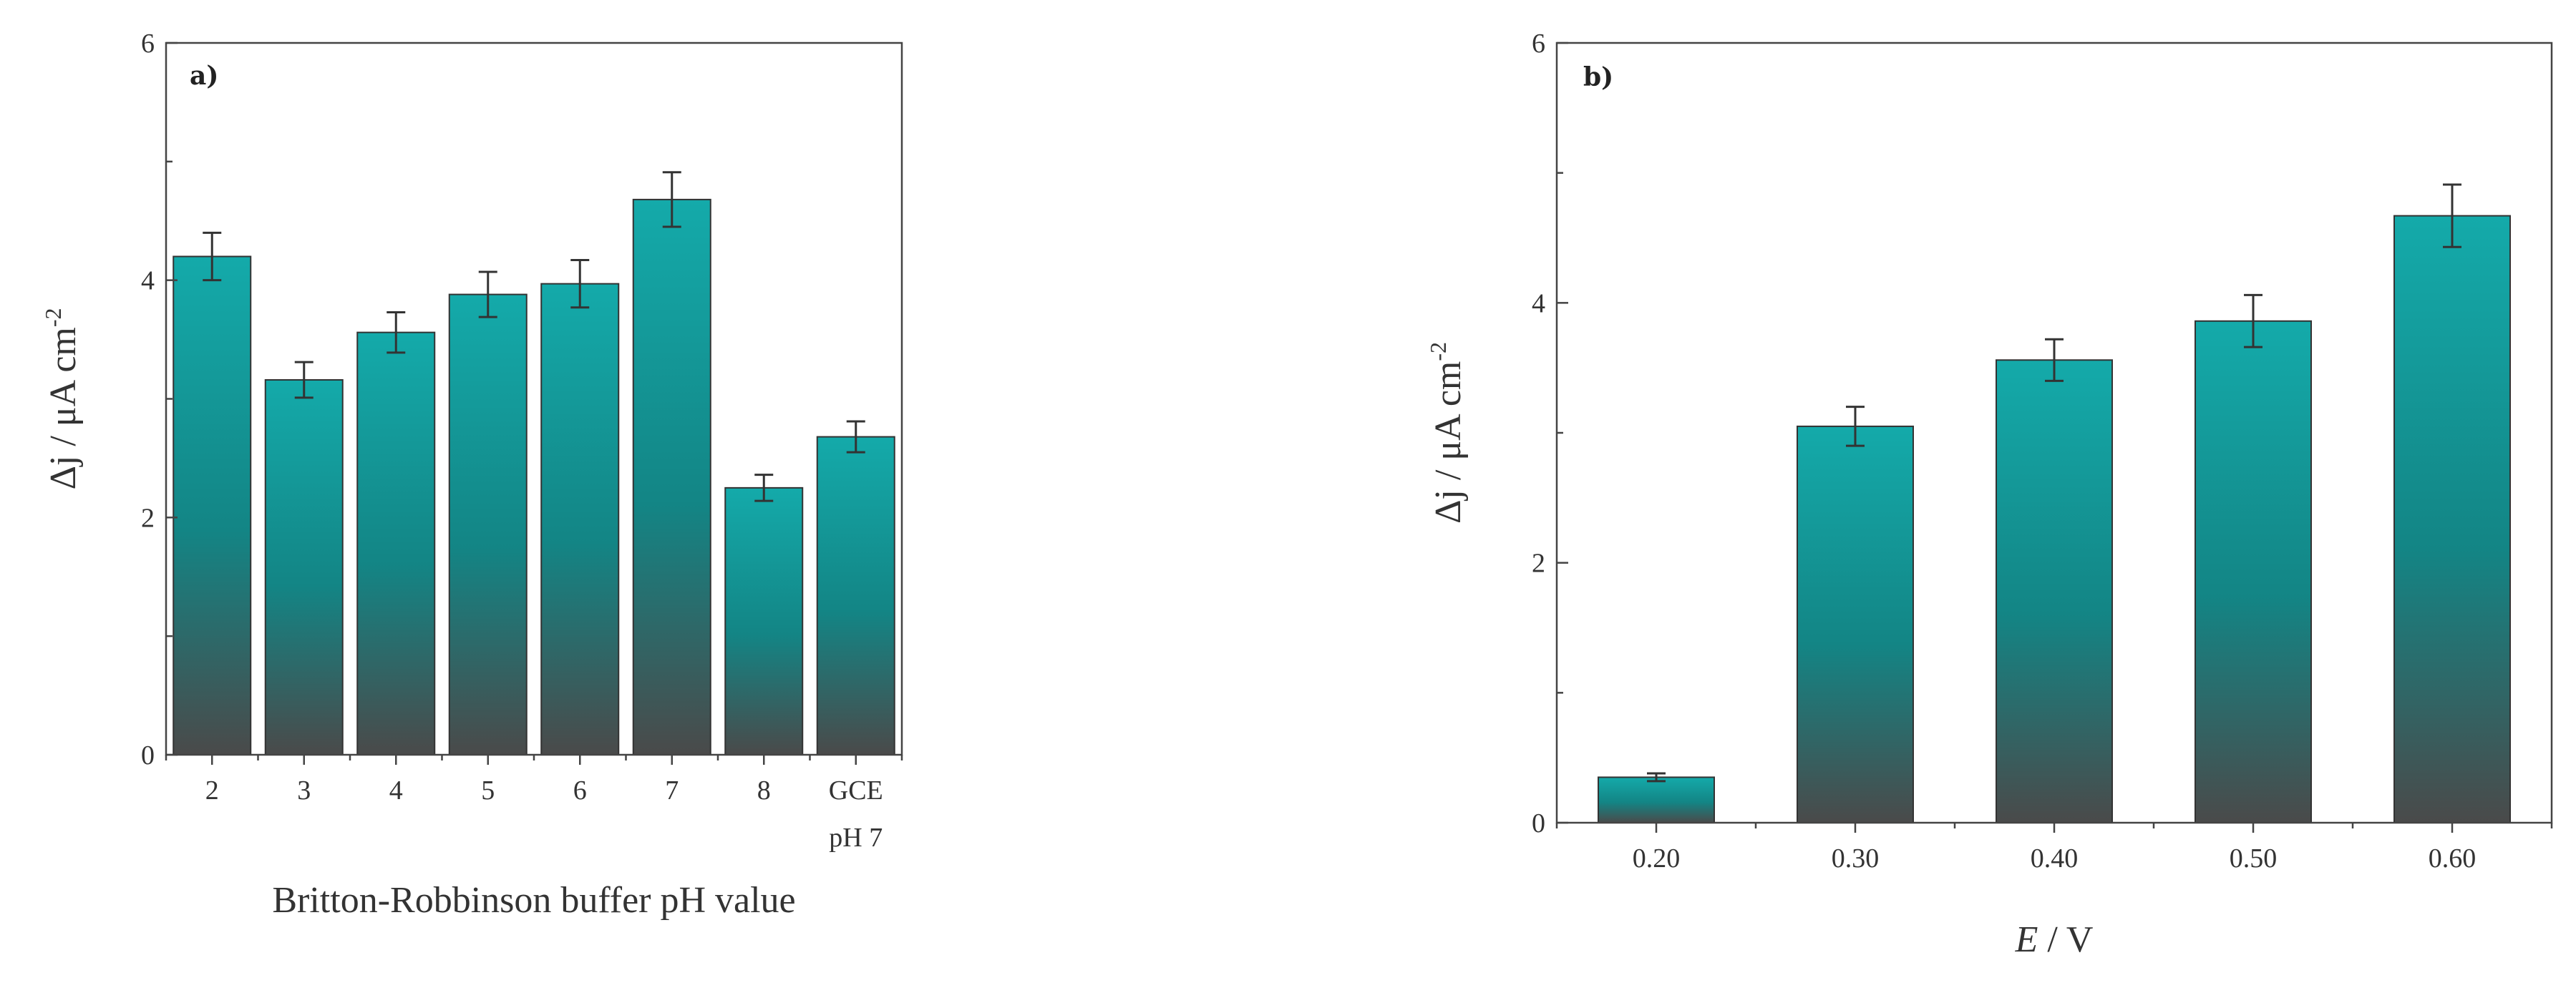 The width and height of the screenshot is (2576, 993). What do you see at coordinates (1538, 823) in the screenshot?
I see `chart-b-y-tick-label: 0` at bounding box center [1538, 823].